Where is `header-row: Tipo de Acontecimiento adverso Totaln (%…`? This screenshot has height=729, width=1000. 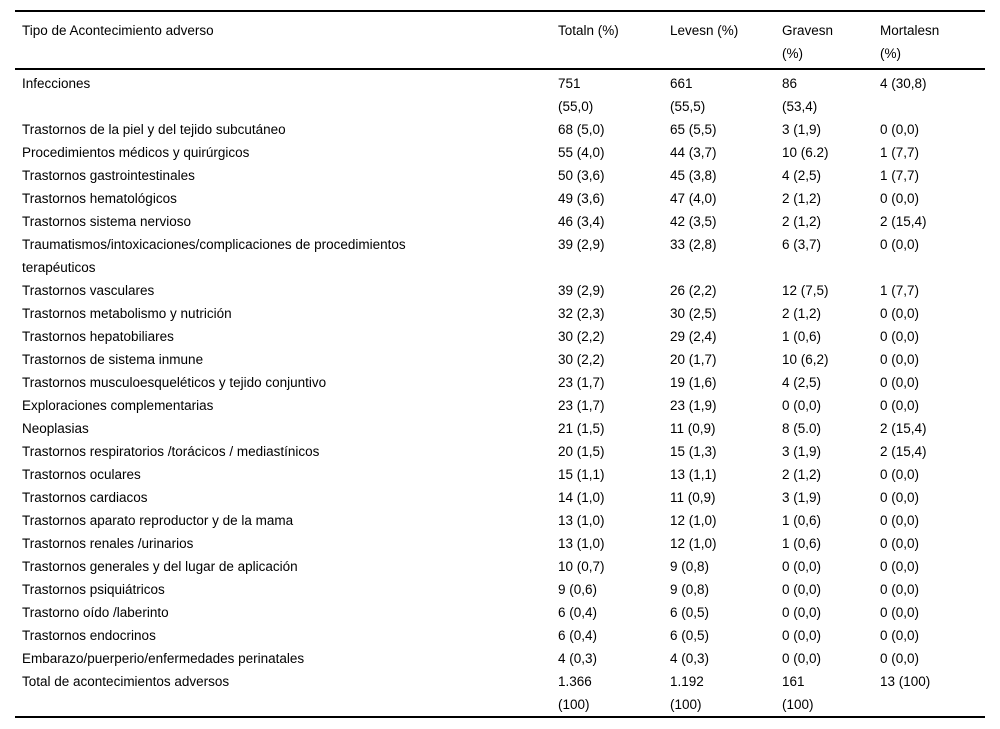
header-row: Tipo de Acontecimiento adverso Totaln (%… is located at coordinates (500, 40).